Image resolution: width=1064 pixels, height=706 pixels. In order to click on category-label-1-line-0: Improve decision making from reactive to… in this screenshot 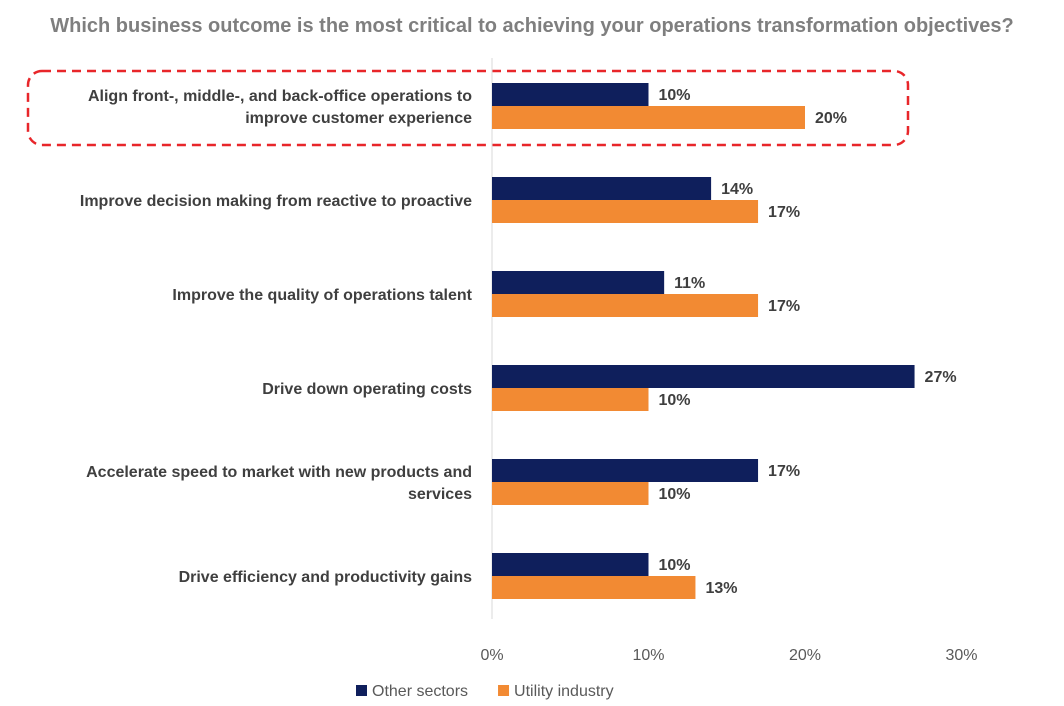, I will do `click(276, 201)`.